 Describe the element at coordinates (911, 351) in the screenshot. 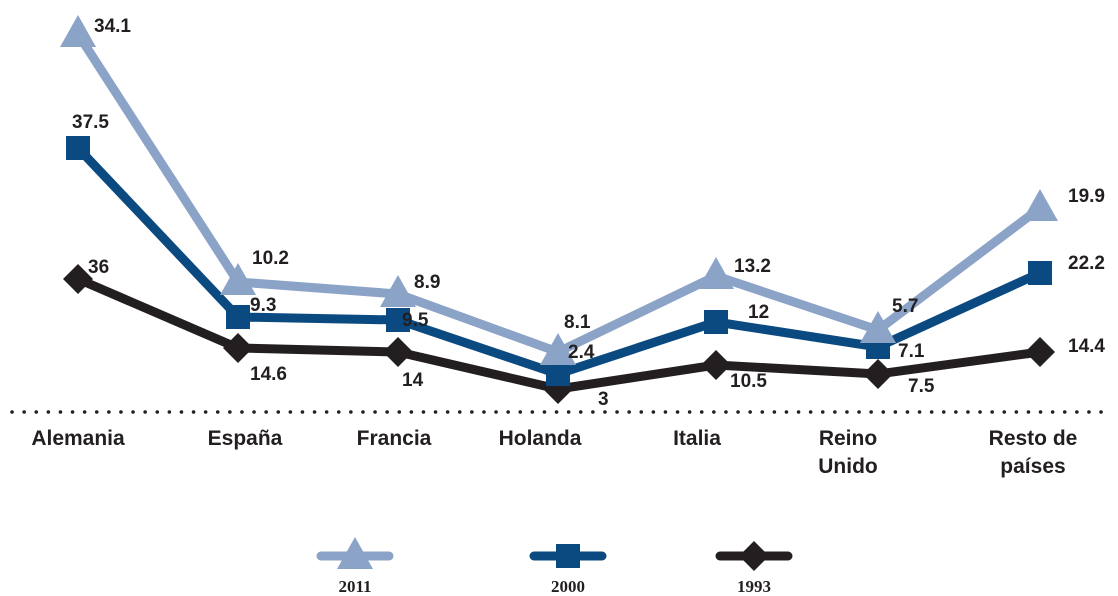

I see `data-label-2000-5: 7.1` at that location.